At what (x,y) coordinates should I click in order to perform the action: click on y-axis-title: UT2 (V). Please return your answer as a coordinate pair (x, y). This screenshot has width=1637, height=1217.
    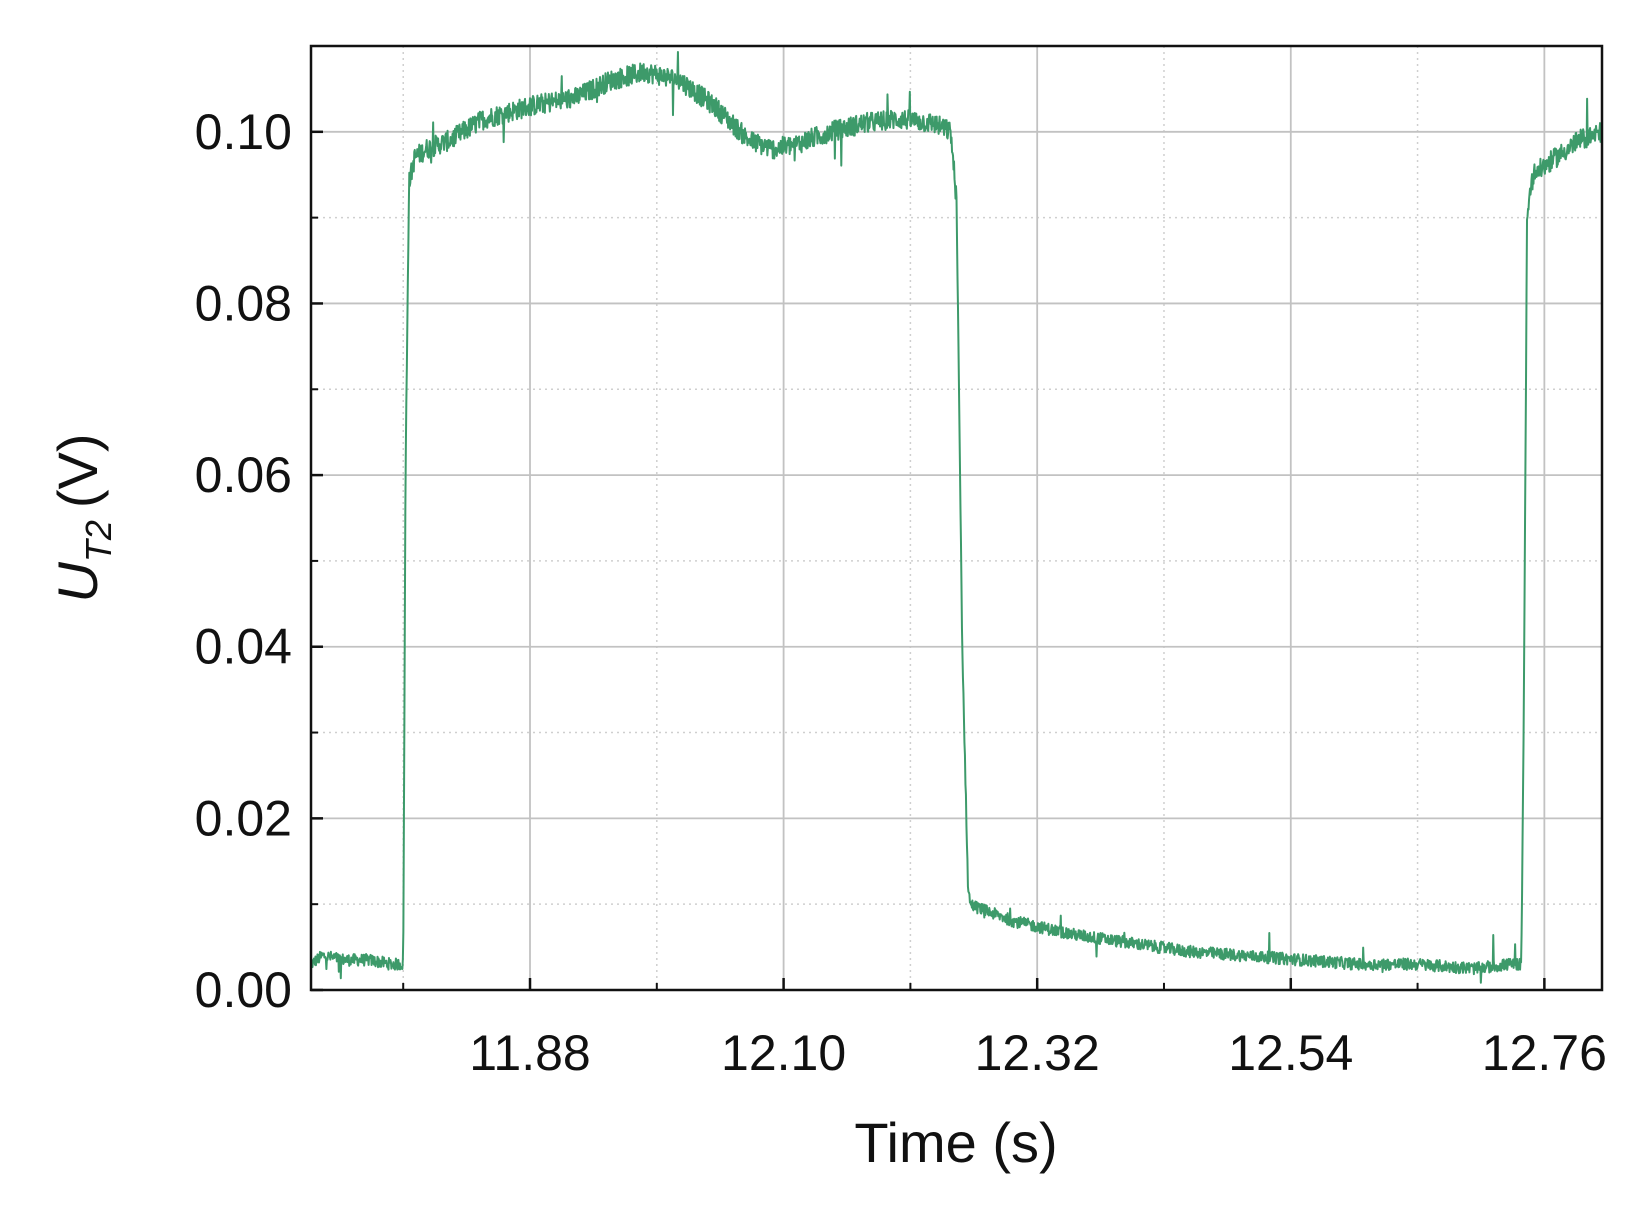
    Looking at the image, I should click on (82, 517).